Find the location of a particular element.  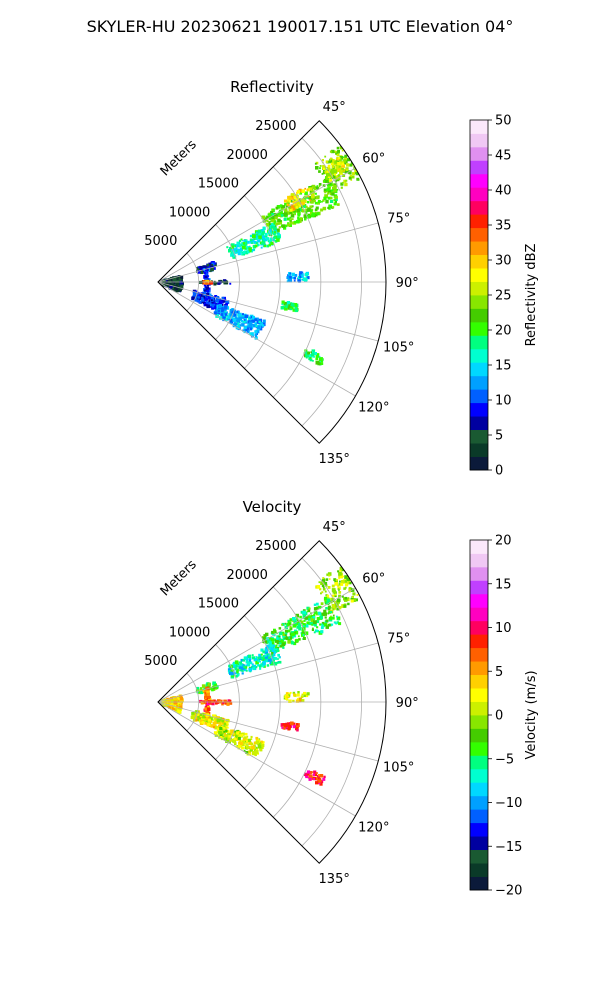

angle-tick-label-90: 90° is located at coordinates (407, 703).